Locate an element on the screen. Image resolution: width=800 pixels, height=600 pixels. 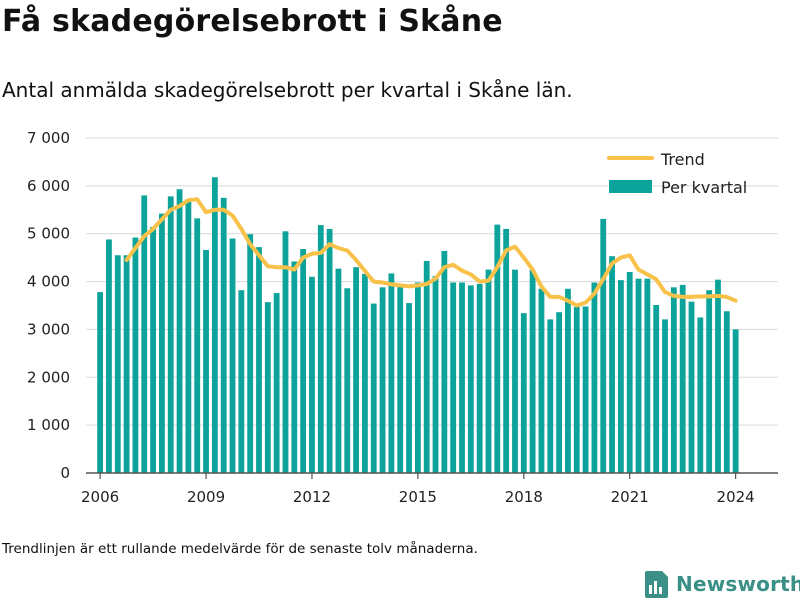
trend-series is located at coordinates (431, 252).